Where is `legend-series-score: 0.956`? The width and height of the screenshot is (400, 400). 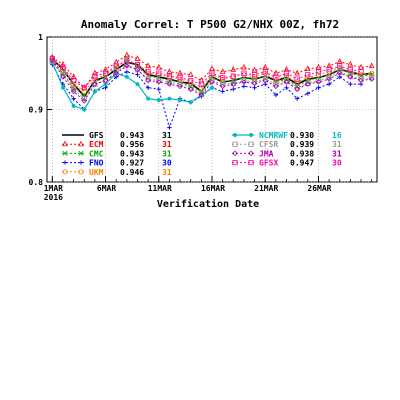 legend-series-score: 0.956 is located at coordinates (132, 144).